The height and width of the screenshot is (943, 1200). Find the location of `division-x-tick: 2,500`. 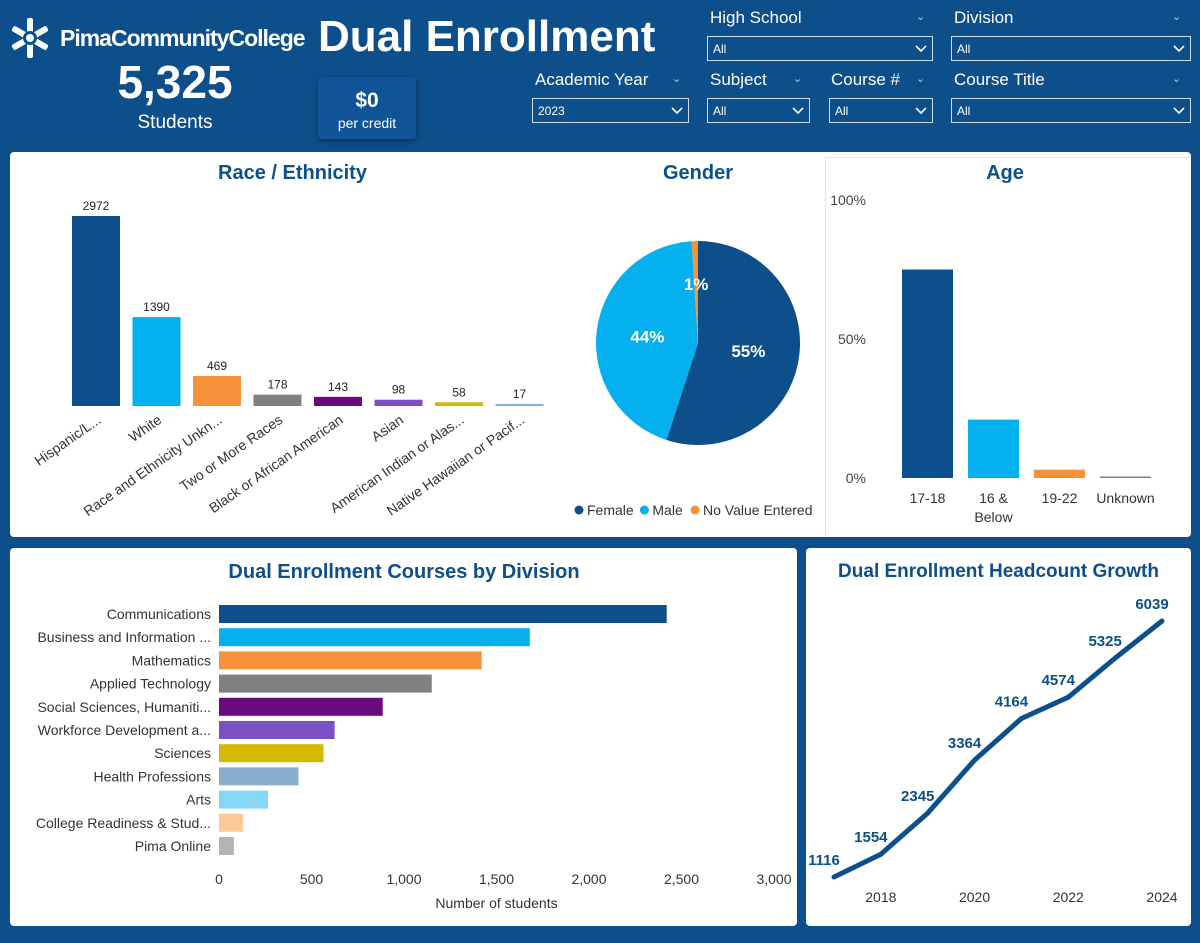

division-x-tick: 2,500 is located at coordinates (681, 879).